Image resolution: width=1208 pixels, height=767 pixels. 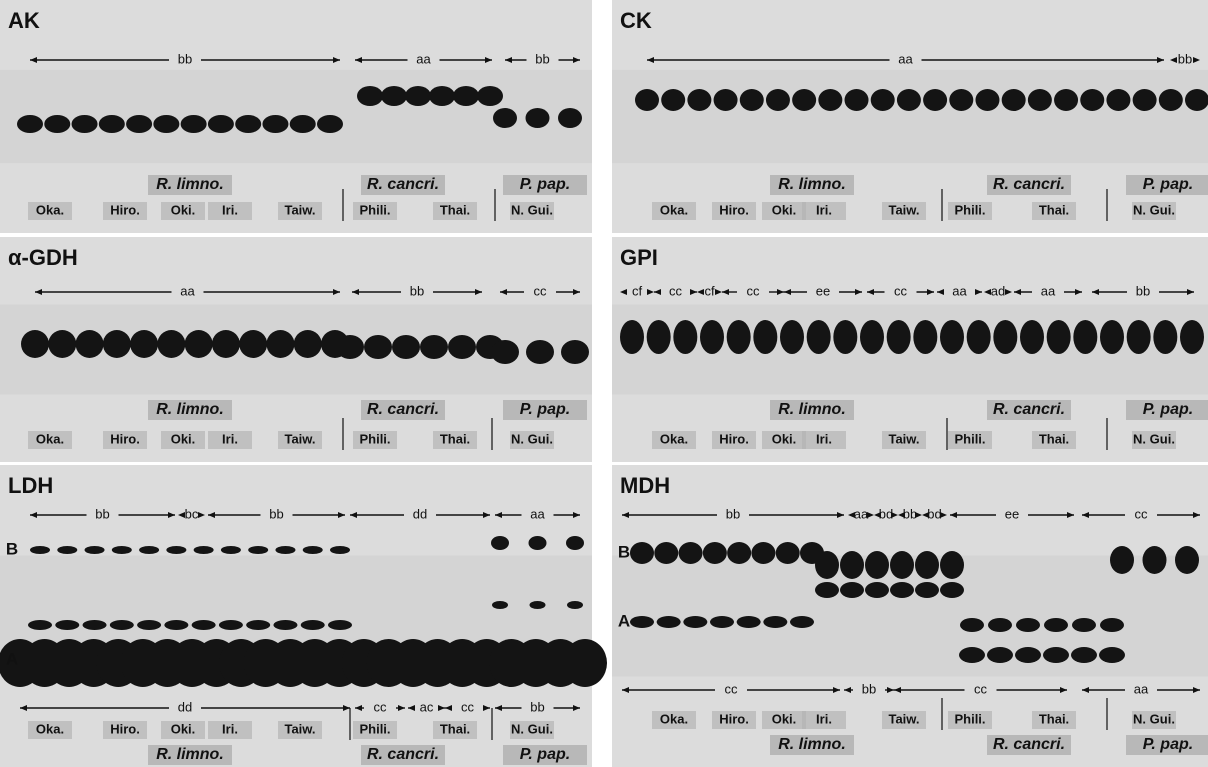 What do you see at coordinates (299, 728) in the screenshot?
I see `locality-label: Taiw.` at bounding box center [299, 728].